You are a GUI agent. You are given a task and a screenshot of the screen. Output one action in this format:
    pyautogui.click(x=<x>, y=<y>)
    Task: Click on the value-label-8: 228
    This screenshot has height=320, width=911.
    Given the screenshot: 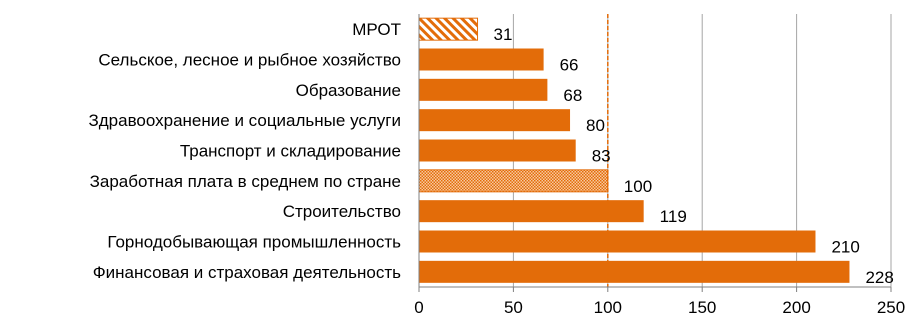 What is the action you would take?
    pyautogui.click(x=879, y=277)
    